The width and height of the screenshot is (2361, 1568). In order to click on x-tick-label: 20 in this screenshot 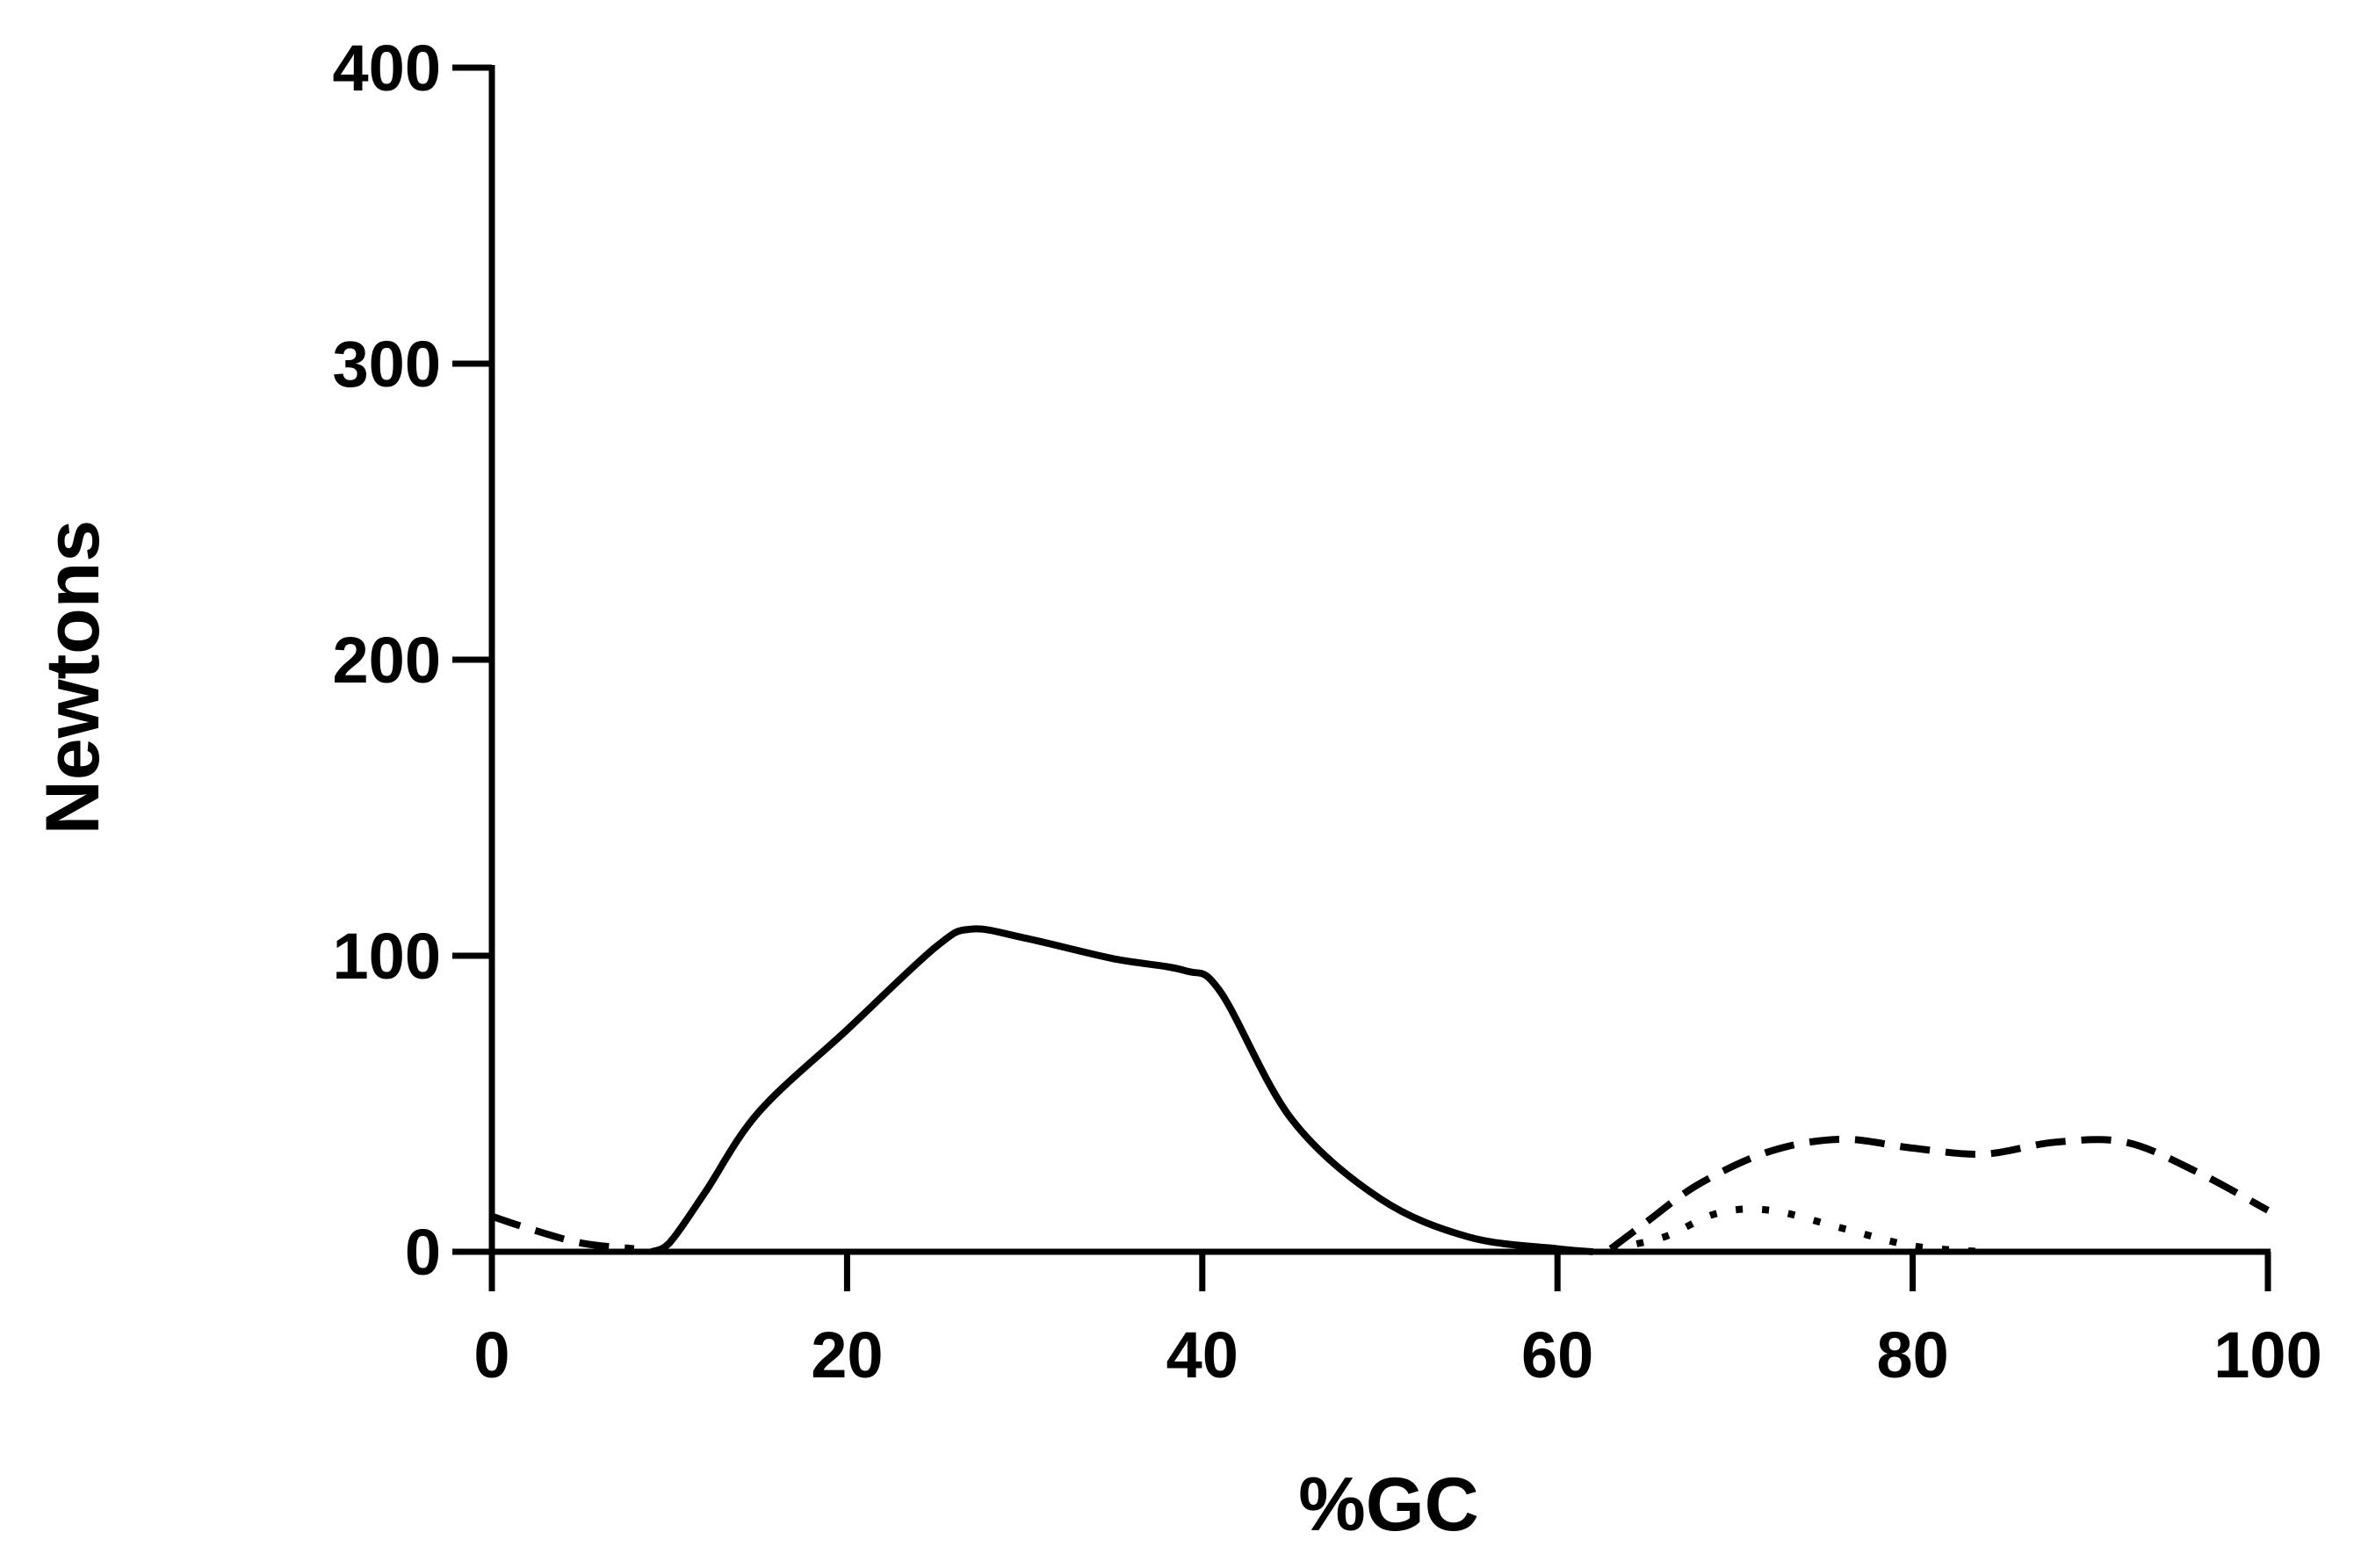, I will do `click(847, 1355)`.